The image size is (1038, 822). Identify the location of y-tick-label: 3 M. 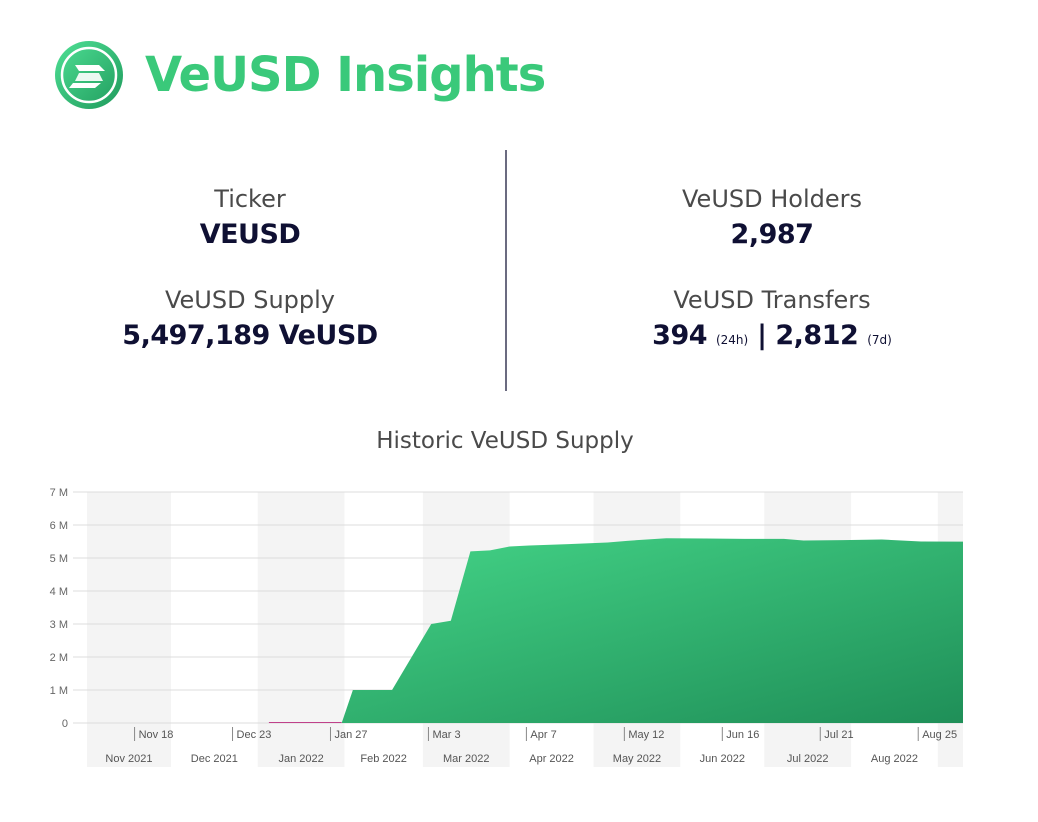
(59, 625).